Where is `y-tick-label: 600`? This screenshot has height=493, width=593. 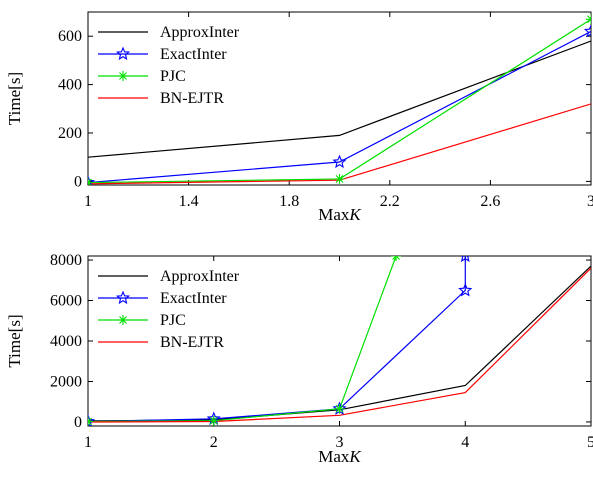
y-tick-label: 600 is located at coordinates (70, 36).